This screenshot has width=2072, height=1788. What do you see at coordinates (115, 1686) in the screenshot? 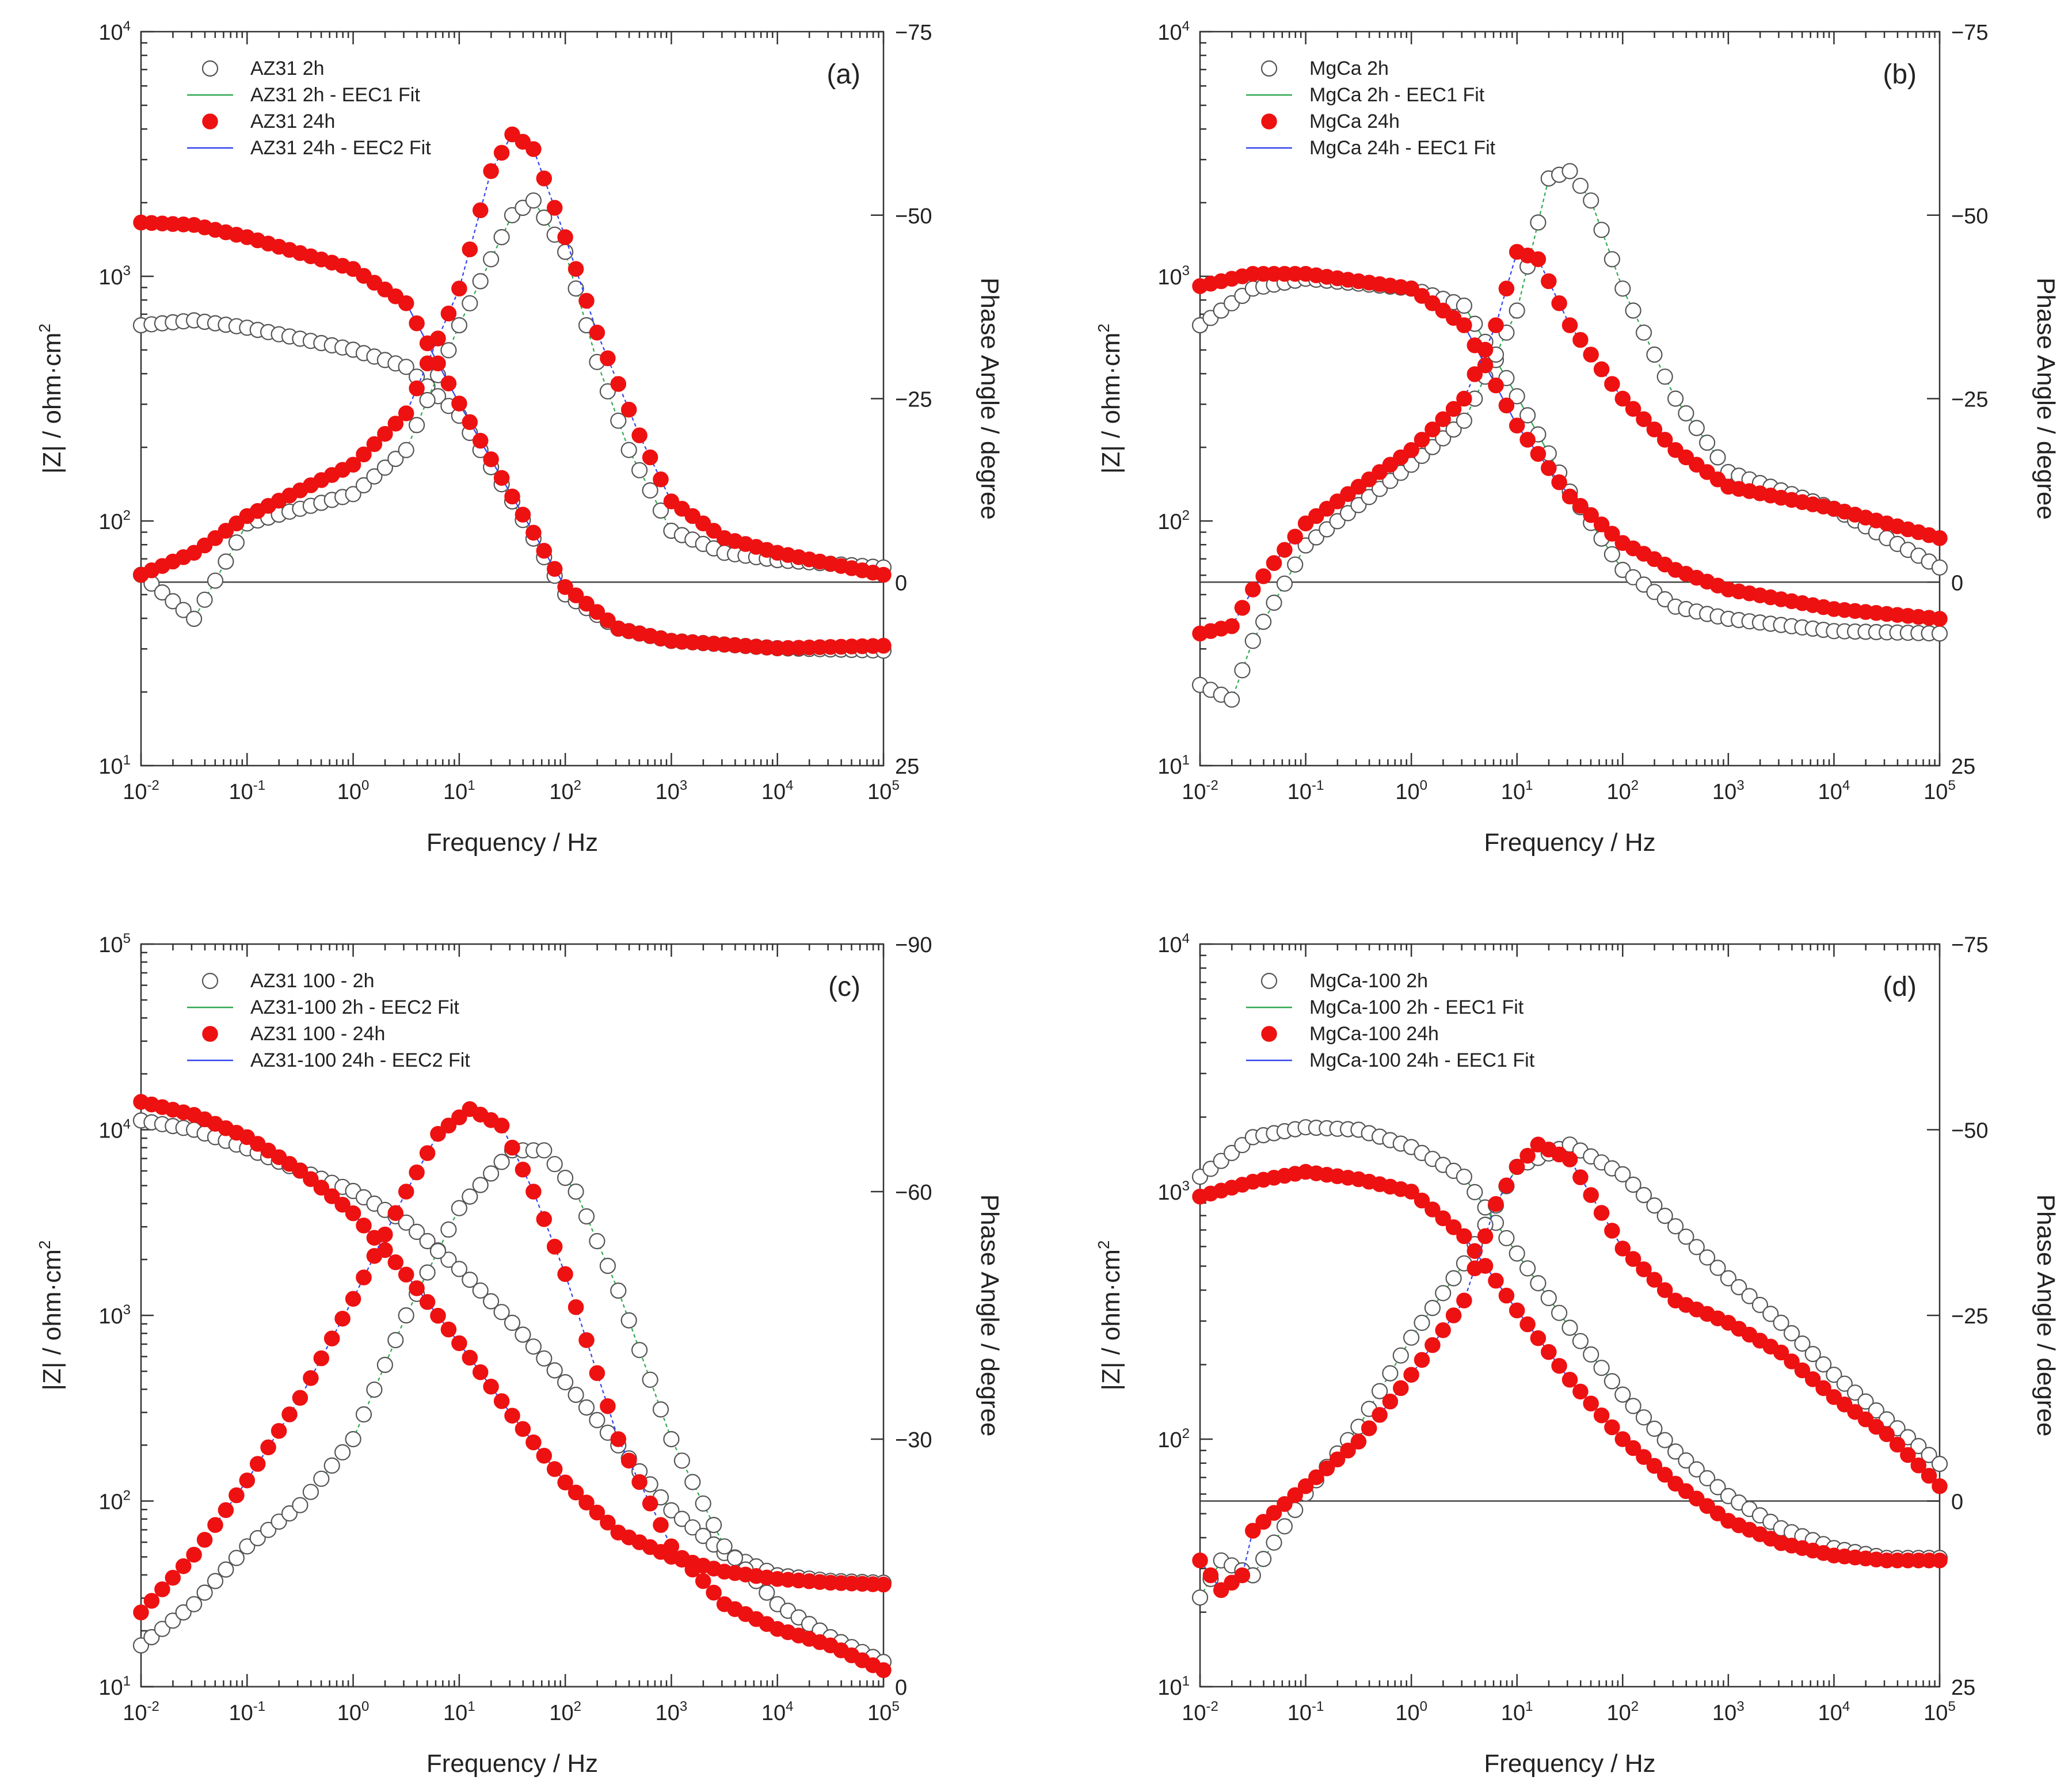
I see `y-tick-label: 10¹` at bounding box center [115, 1686].